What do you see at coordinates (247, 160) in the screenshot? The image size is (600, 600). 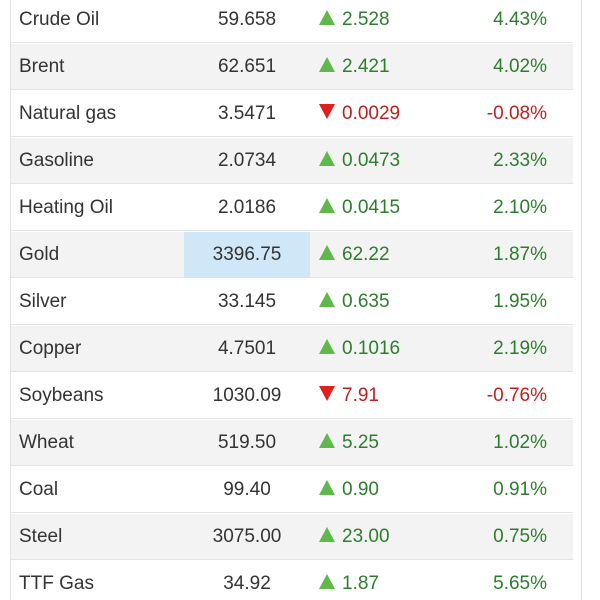 I see `commodity-price: 2.0734` at bounding box center [247, 160].